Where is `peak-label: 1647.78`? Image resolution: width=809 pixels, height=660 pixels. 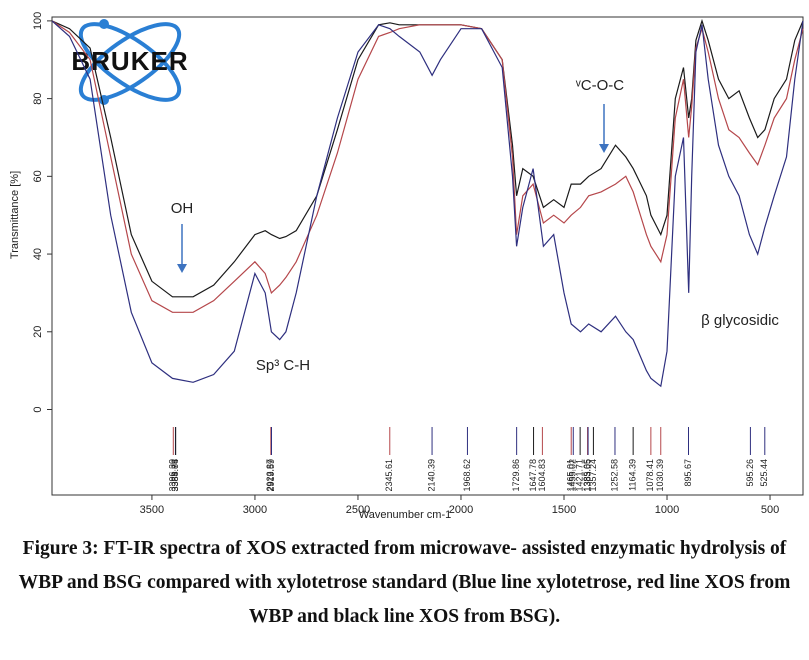
peak-label: 1647.78 is located at coordinates (533, 475).